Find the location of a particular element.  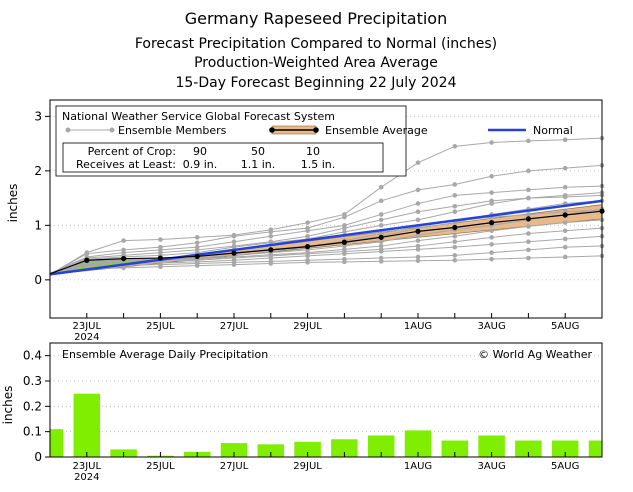

top-x-tick-label: 29JUL is located at coordinates (307, 326).